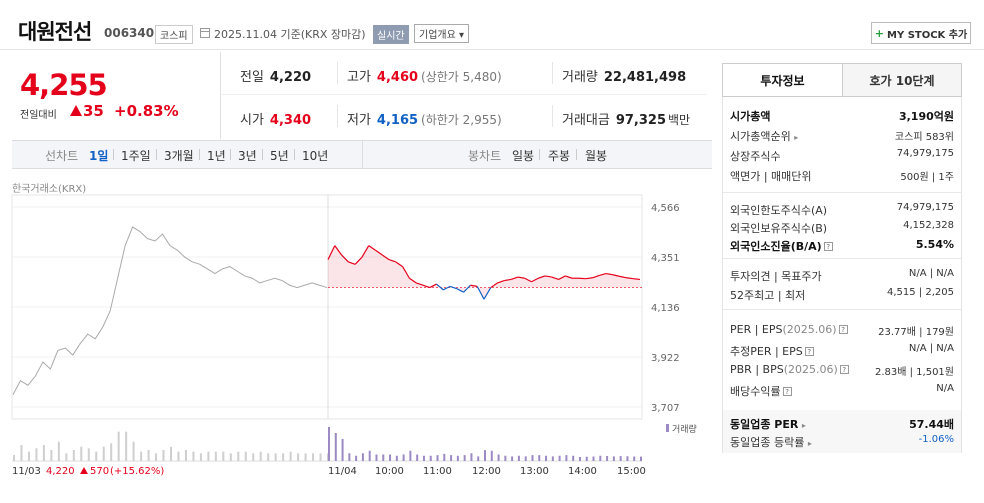  Describe the element at coordinates (921, 33) in the screenshot. I see `add-my-stock-button: + MY STOCK 추가` at that location.